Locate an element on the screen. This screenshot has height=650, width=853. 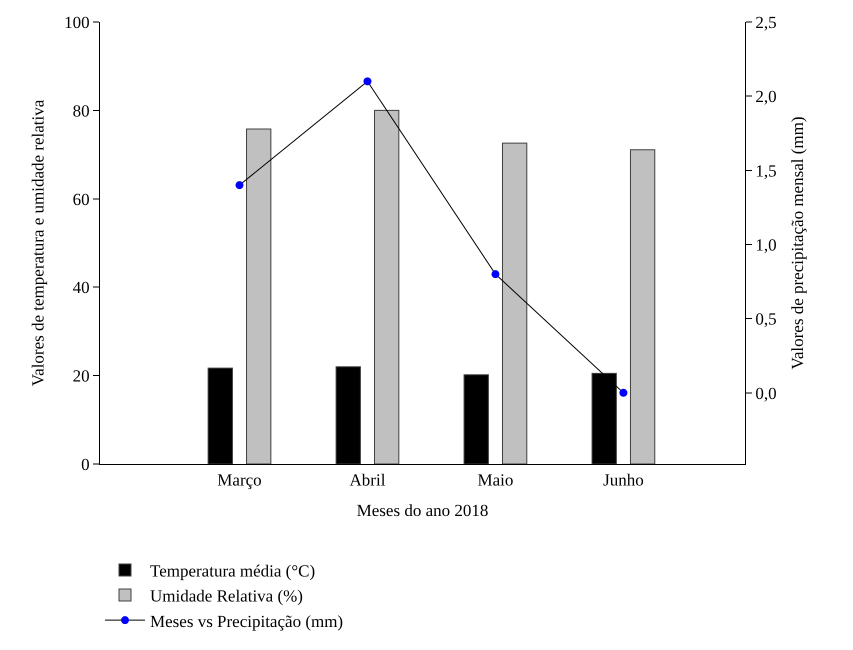
x-axis-title: Meses do ano 2018 is located at coordinates (422, 510).